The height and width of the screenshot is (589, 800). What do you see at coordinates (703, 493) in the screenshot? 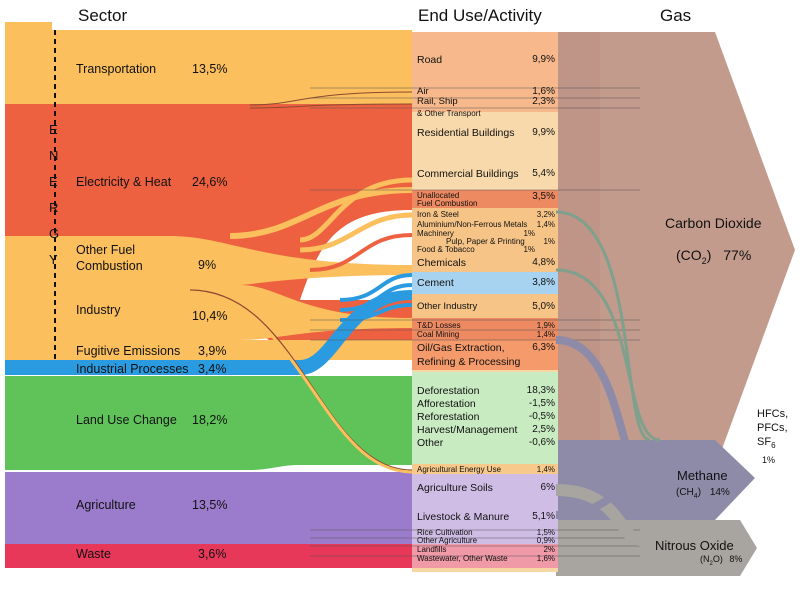
I see `methane-formula: (CH4) 14%` at bounding box center [703, 493].